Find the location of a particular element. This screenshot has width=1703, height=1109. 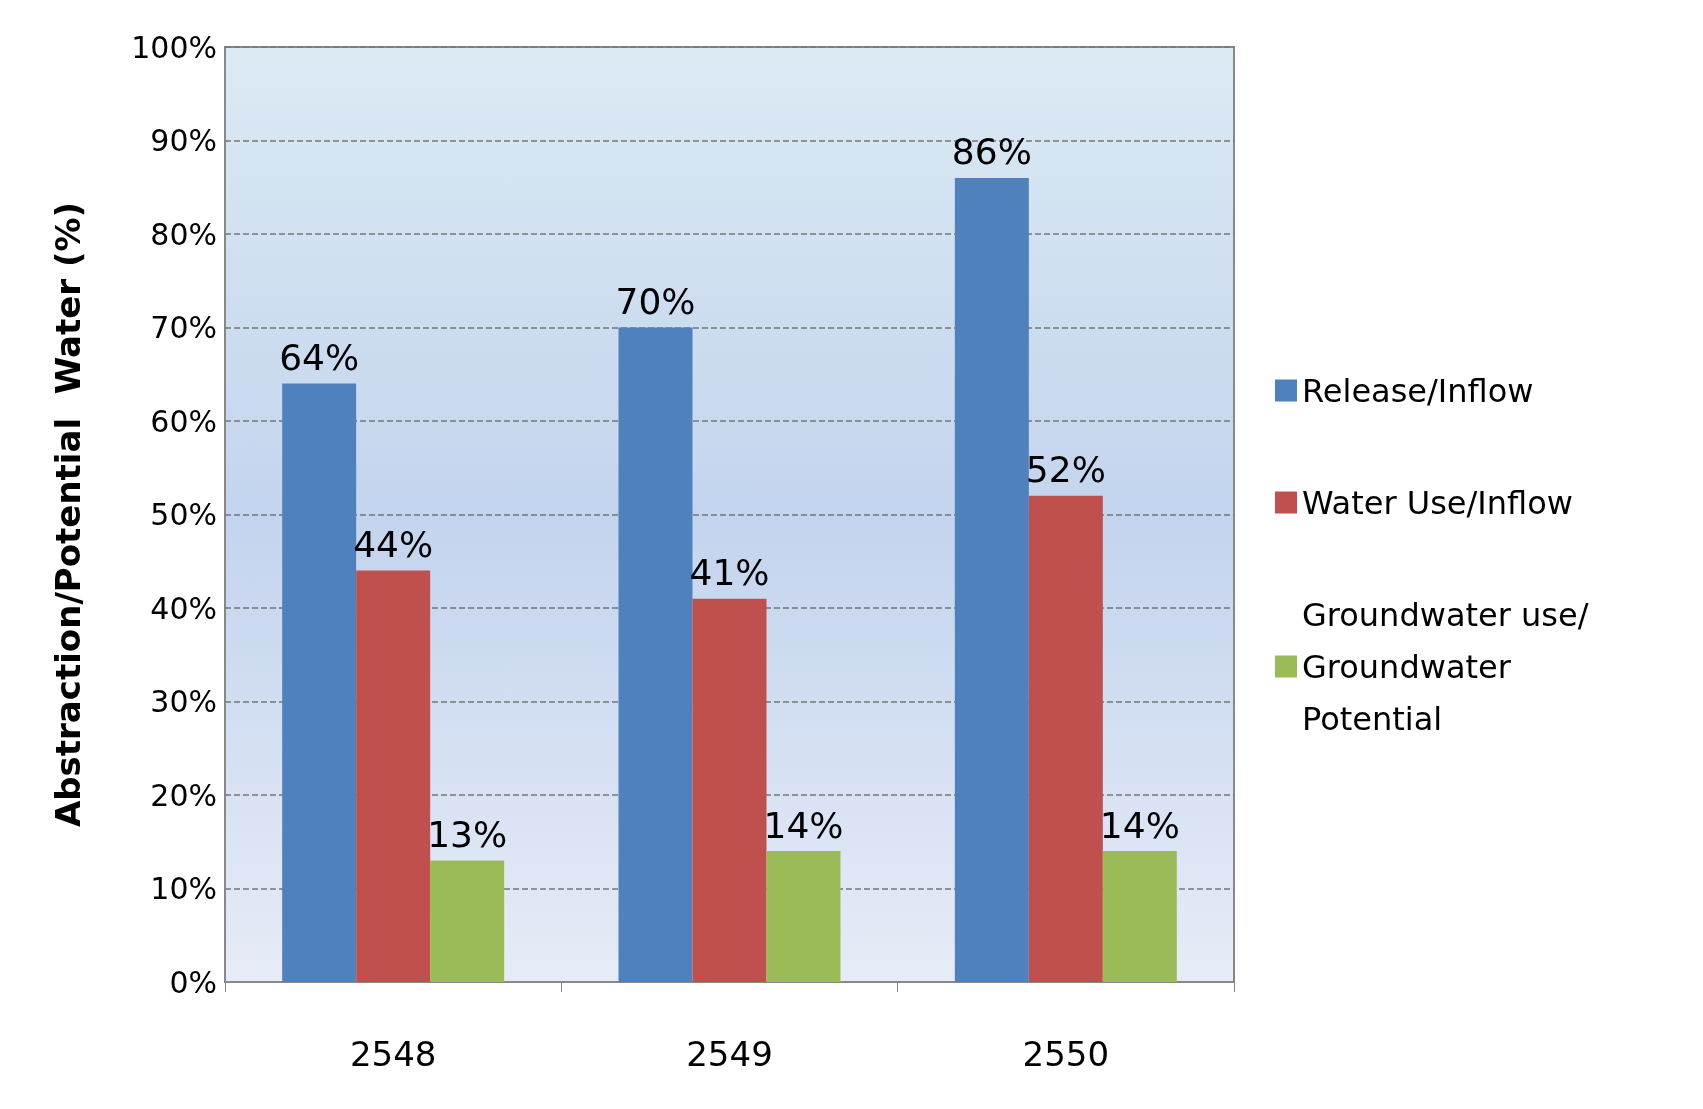

data-label: 86% is located at coordinates (991, 152).